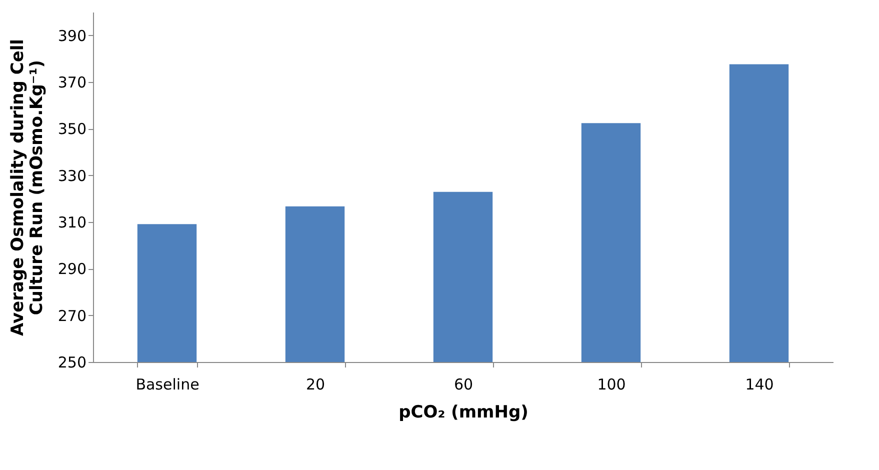 This screenshot has height=470, width=879. What do you see at coordinates (72, 315) in the screenshot?
I see `y-tick-label: 270` at bounding box center [72, 315].